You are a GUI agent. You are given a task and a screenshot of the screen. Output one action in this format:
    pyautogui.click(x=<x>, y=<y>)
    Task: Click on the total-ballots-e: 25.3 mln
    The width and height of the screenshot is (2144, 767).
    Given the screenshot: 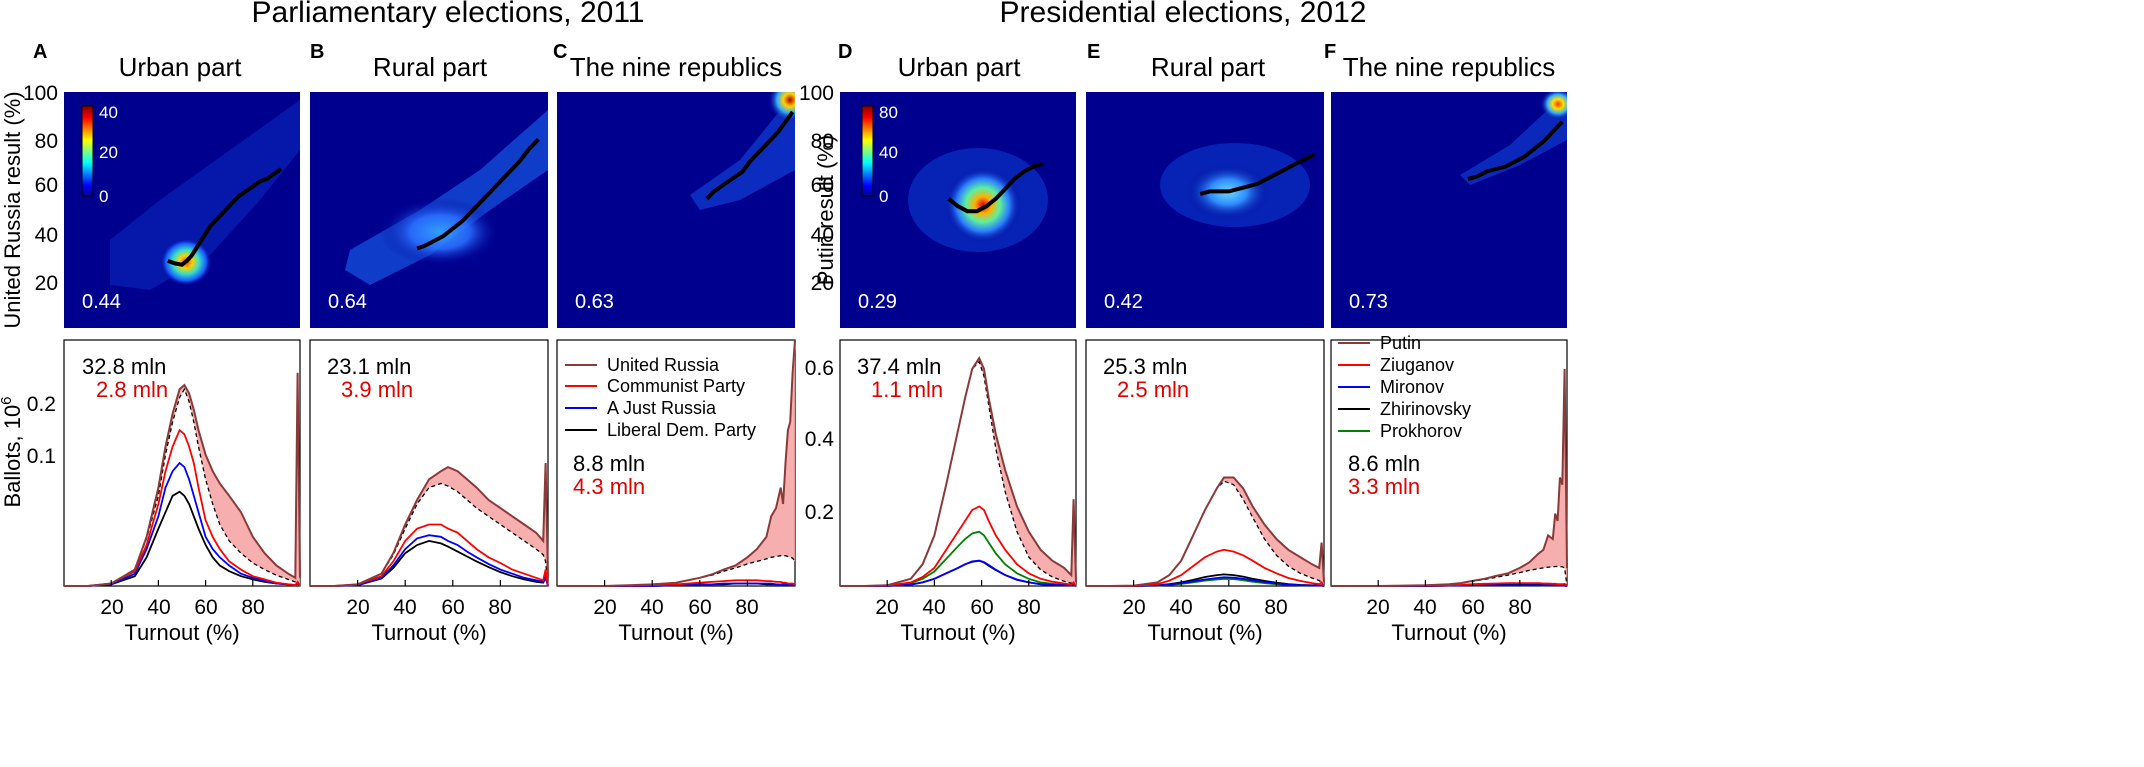 What is the action you would take?
    pyautogui.click(x=1145, y=366)
    